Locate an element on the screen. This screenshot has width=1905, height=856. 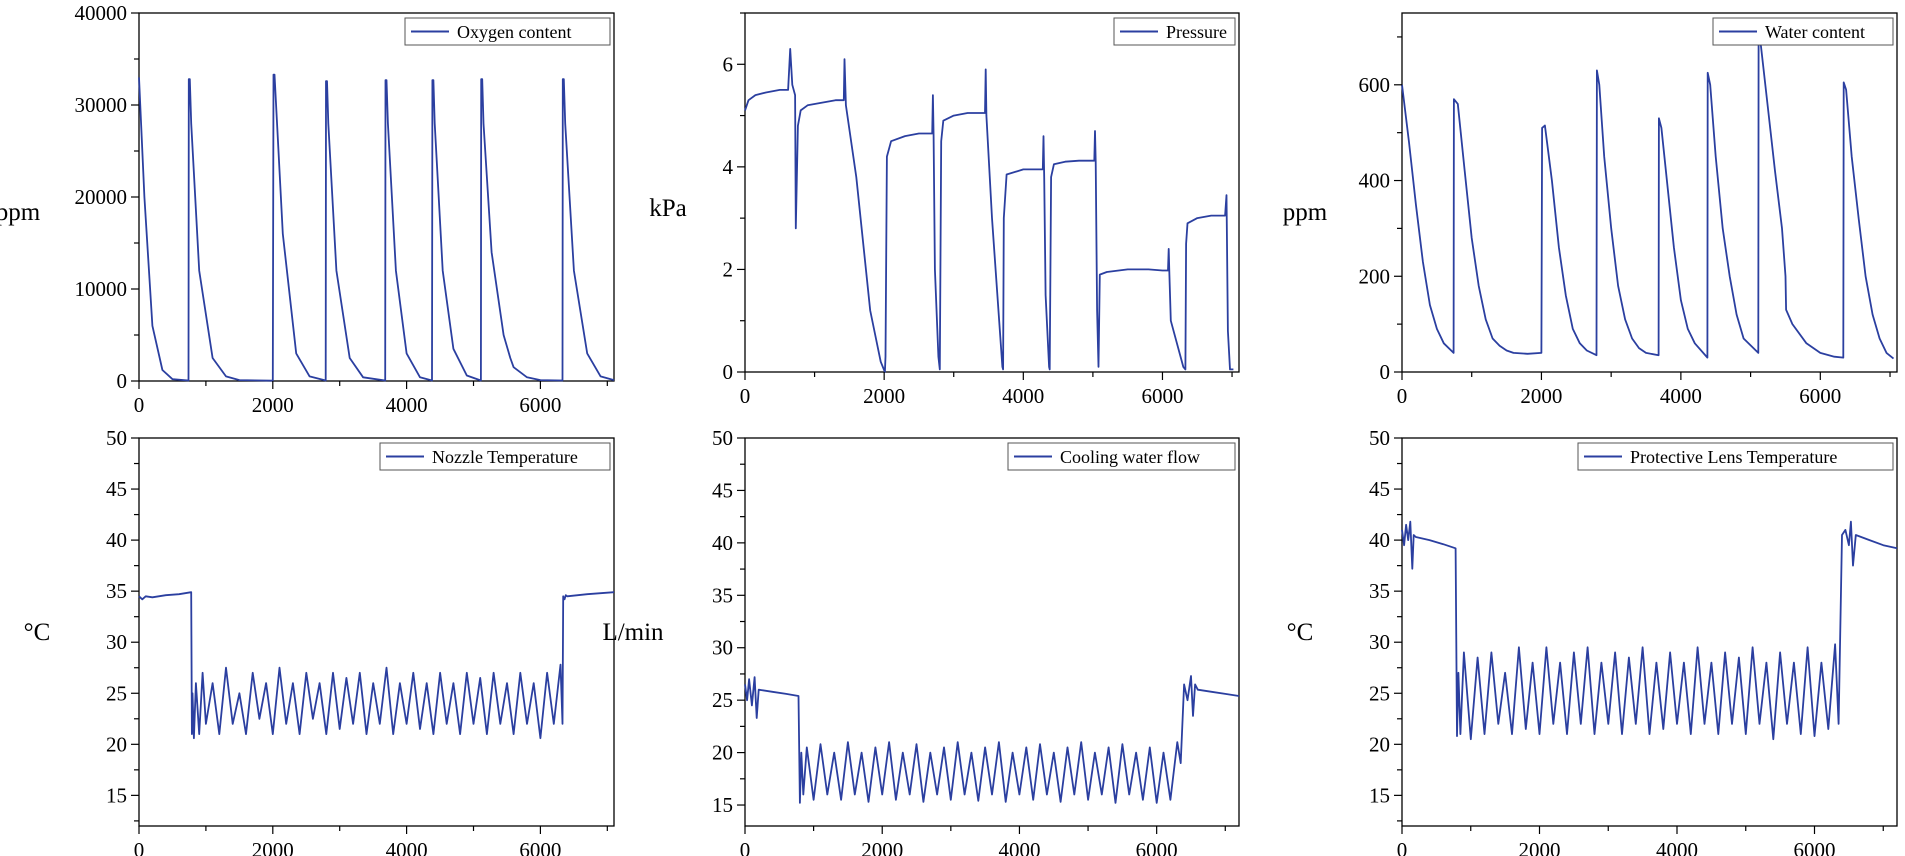
legend-label: Pressure is located at coordinates (1196, 32).